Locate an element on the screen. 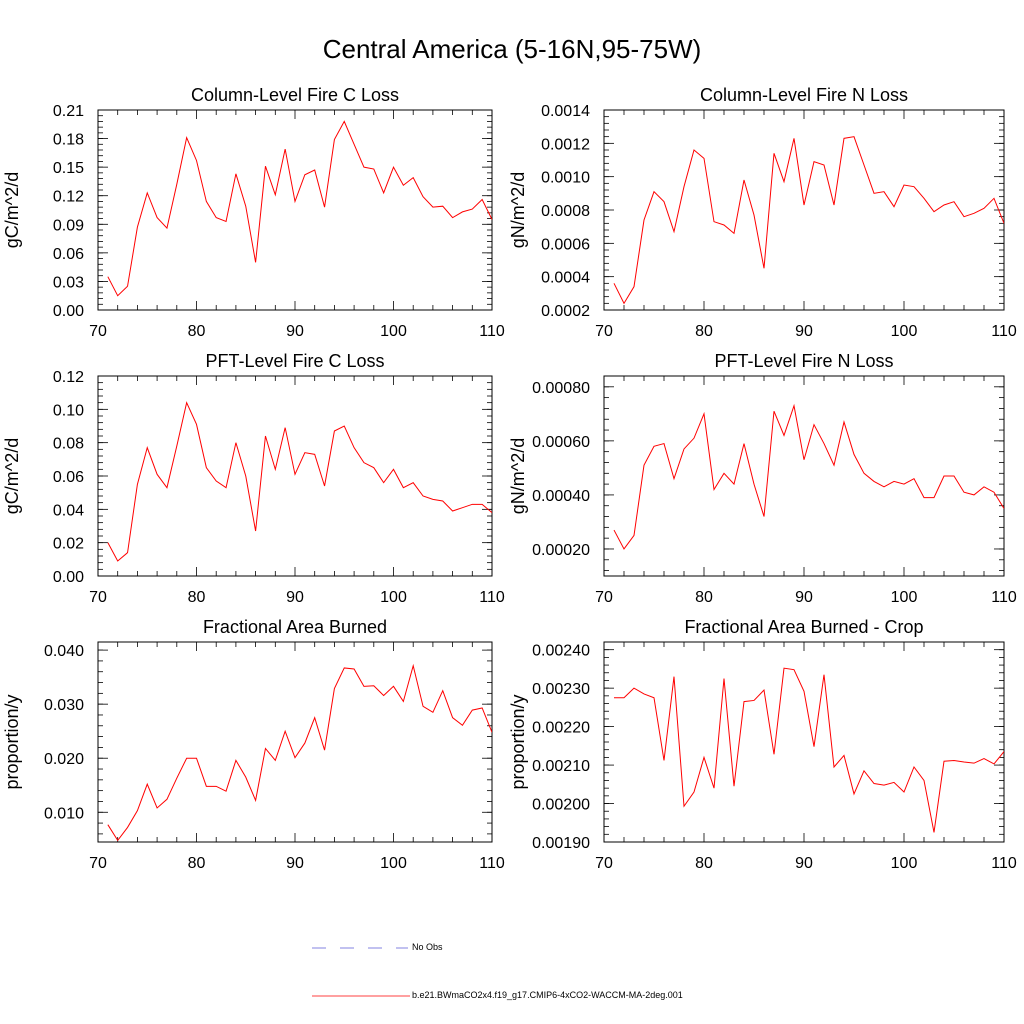 This screenshot has width=1024, height=1024. panel-title: Fractional Area Burned - Crop is located at coordinates (803, 627).